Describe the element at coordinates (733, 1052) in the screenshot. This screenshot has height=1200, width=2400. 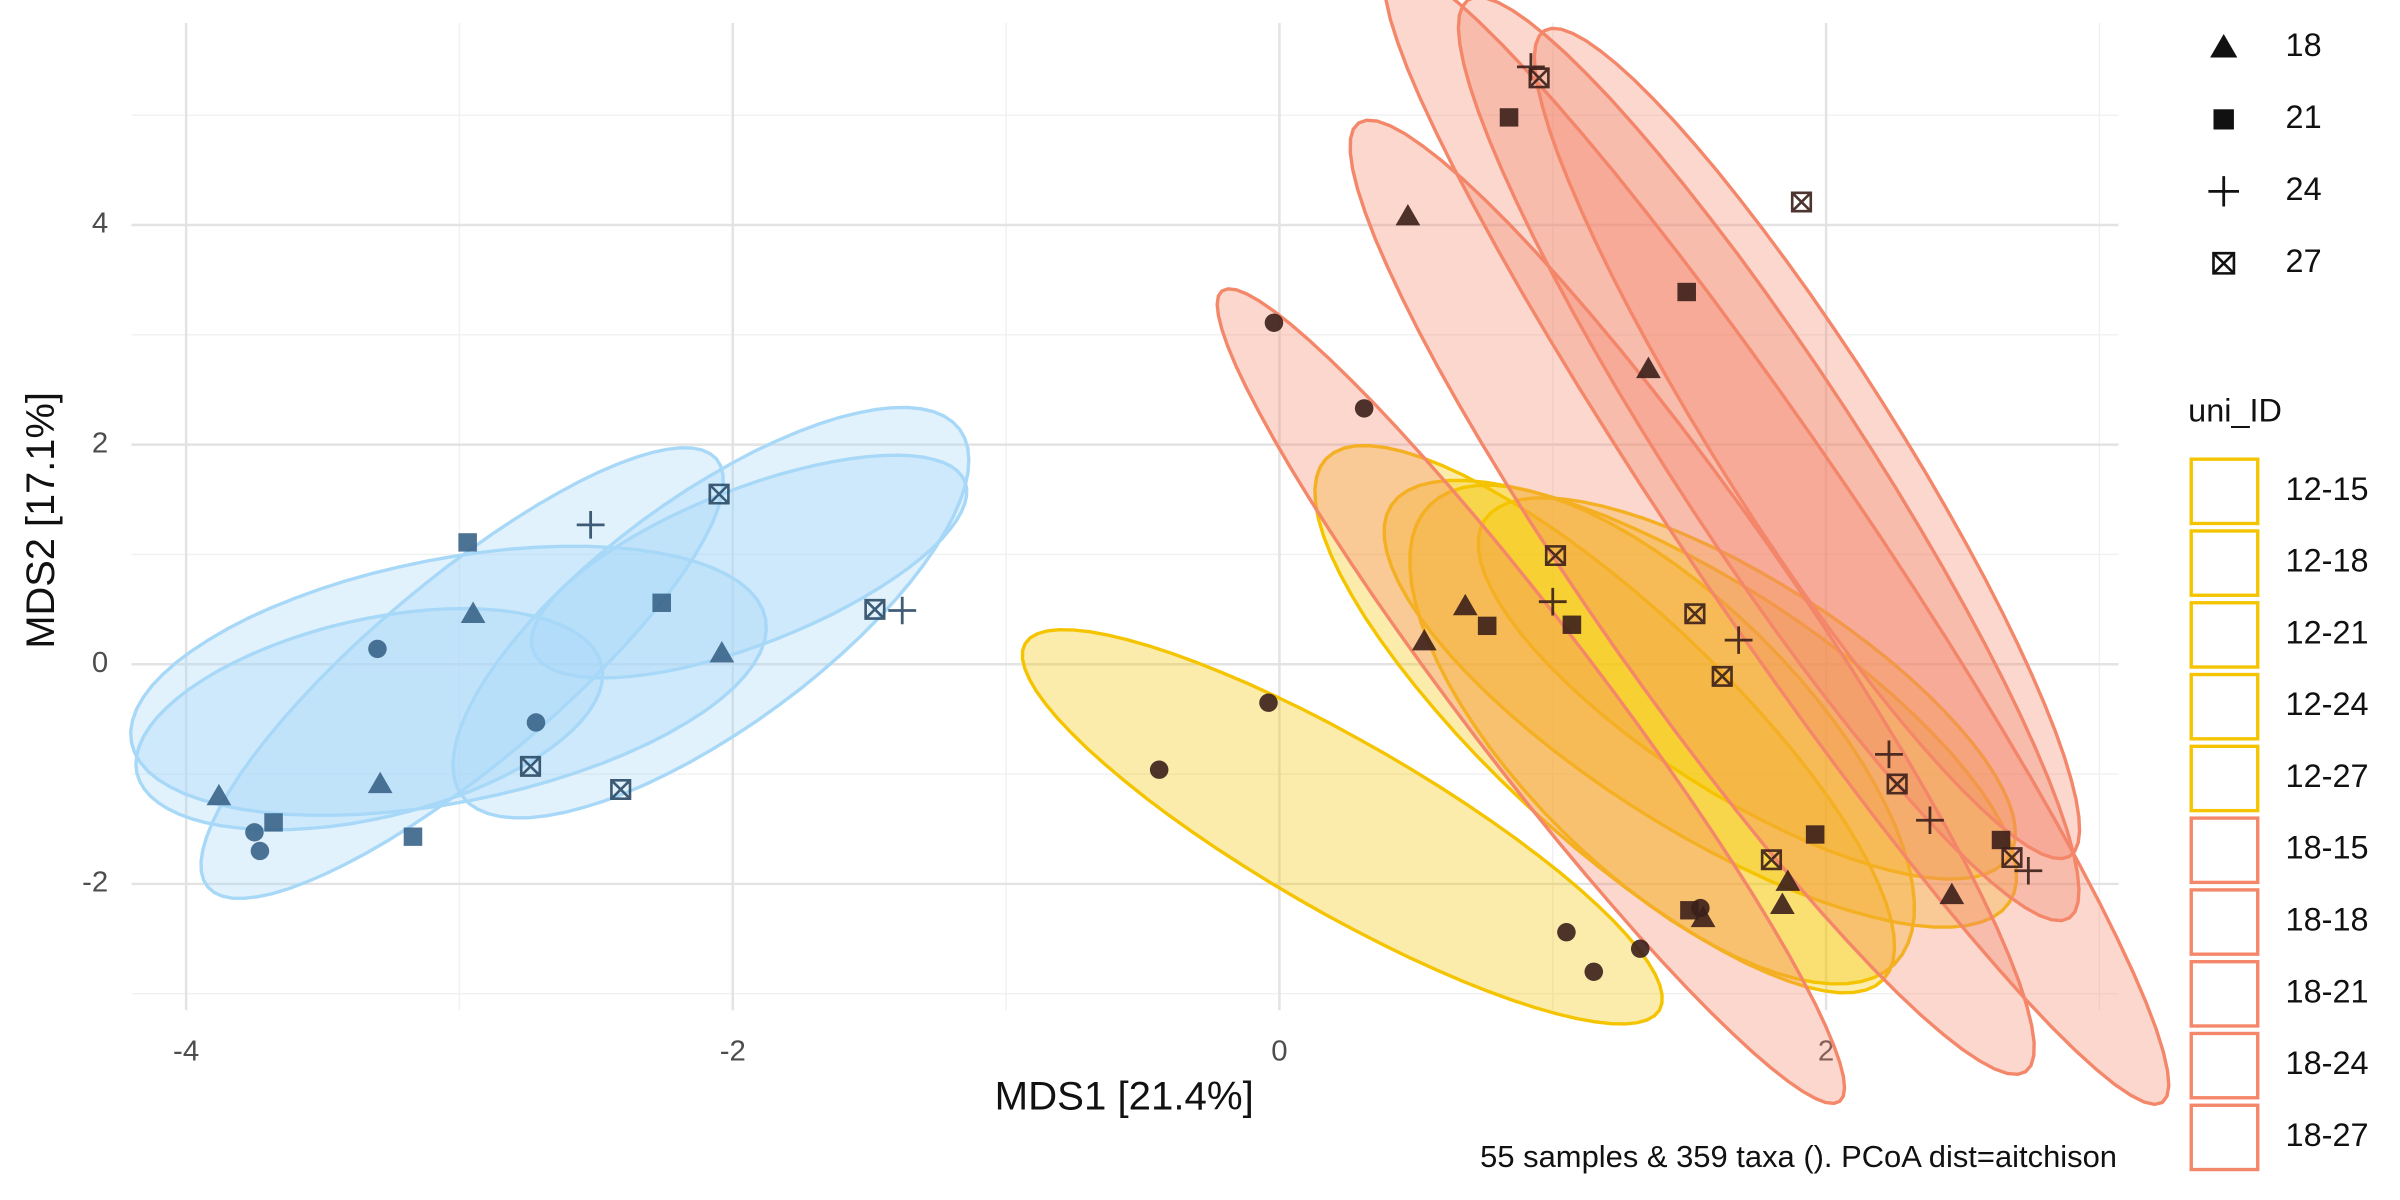
I see `x-tick-label: -2` at that location.